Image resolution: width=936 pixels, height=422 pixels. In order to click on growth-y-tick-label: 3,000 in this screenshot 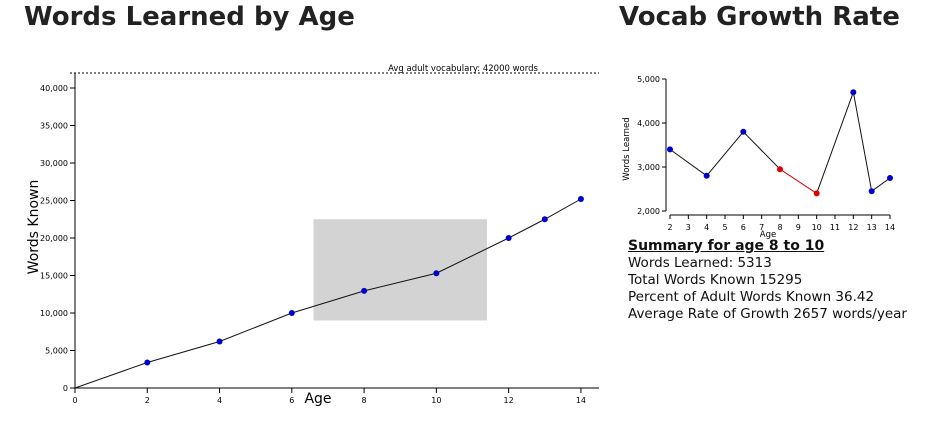, I will do `click(648, 167)`.